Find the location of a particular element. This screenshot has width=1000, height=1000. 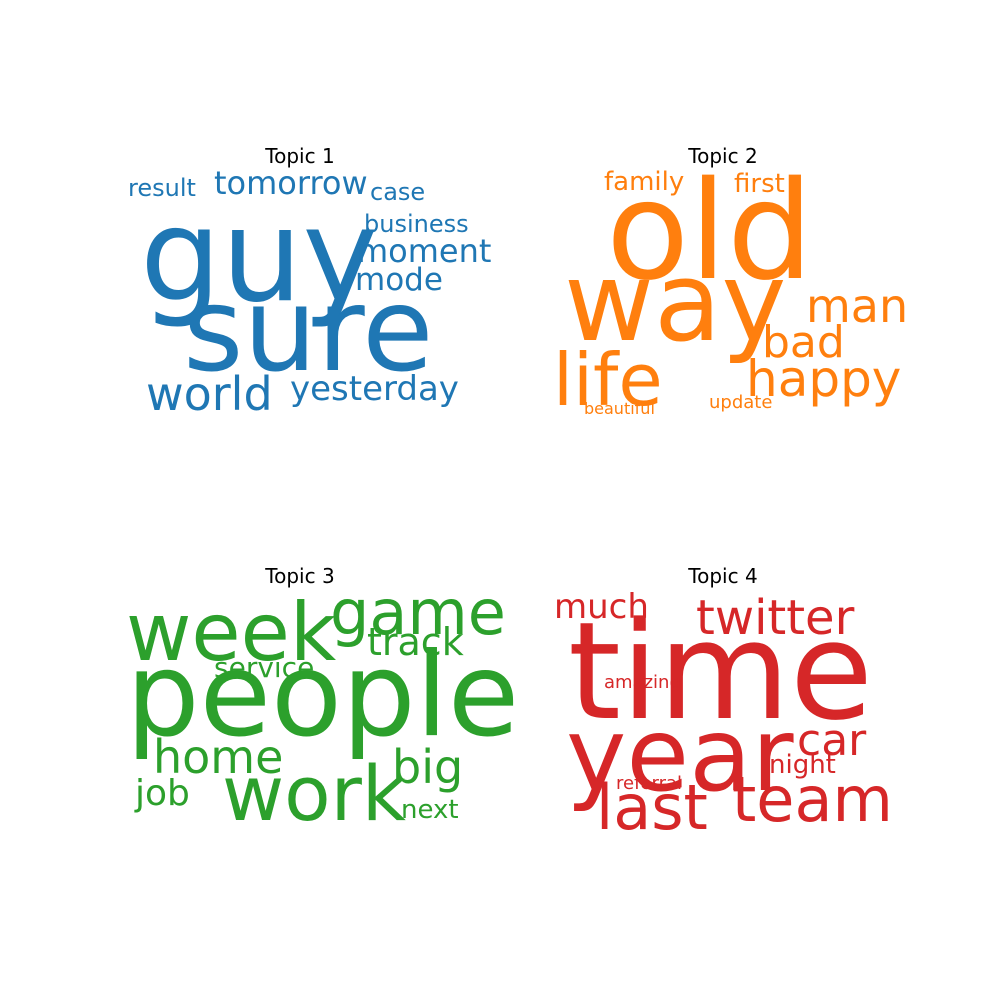

cloud-word: update is located at coordinates (740, 402).